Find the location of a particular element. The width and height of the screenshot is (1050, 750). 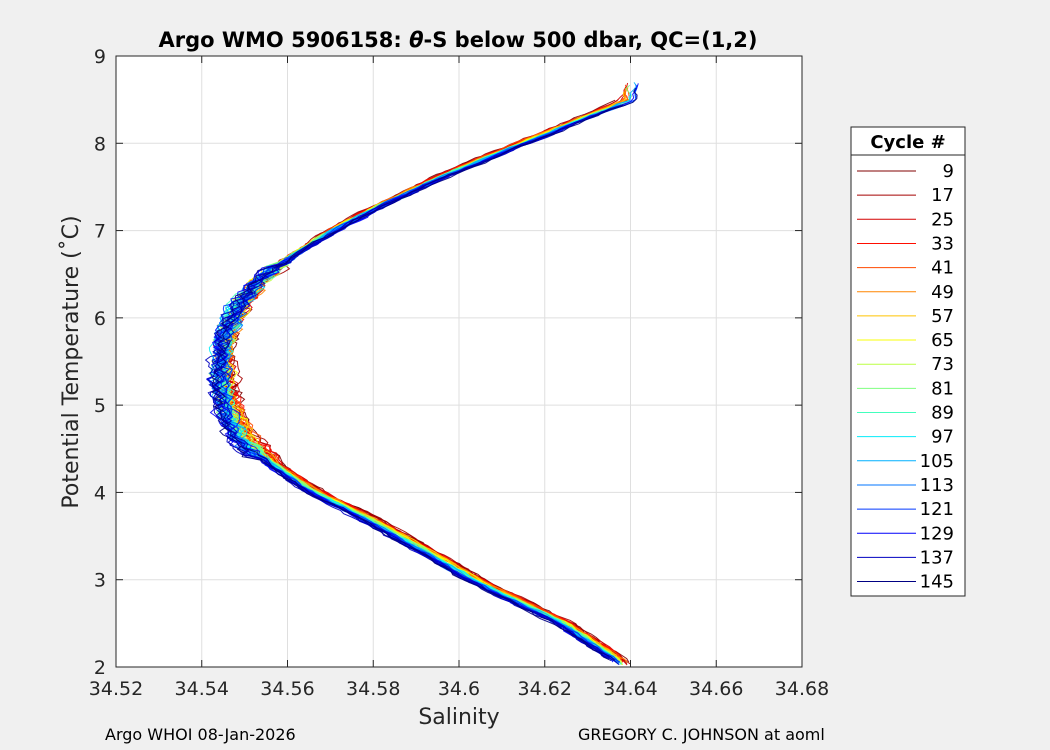

legend-label: 41 is located at coordinates (942, 268).